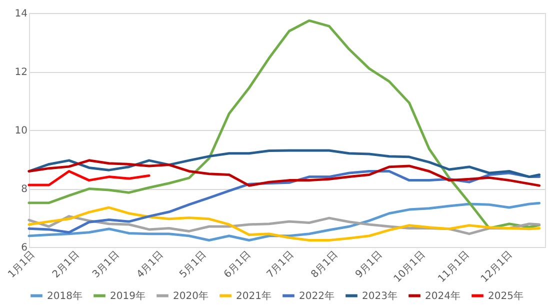 Image resolution: width=550 pixels, height=306 pixels. Describe the element at coordinates (128, 296) in the screenshot. I see `legend-label: 2019年` at that location.